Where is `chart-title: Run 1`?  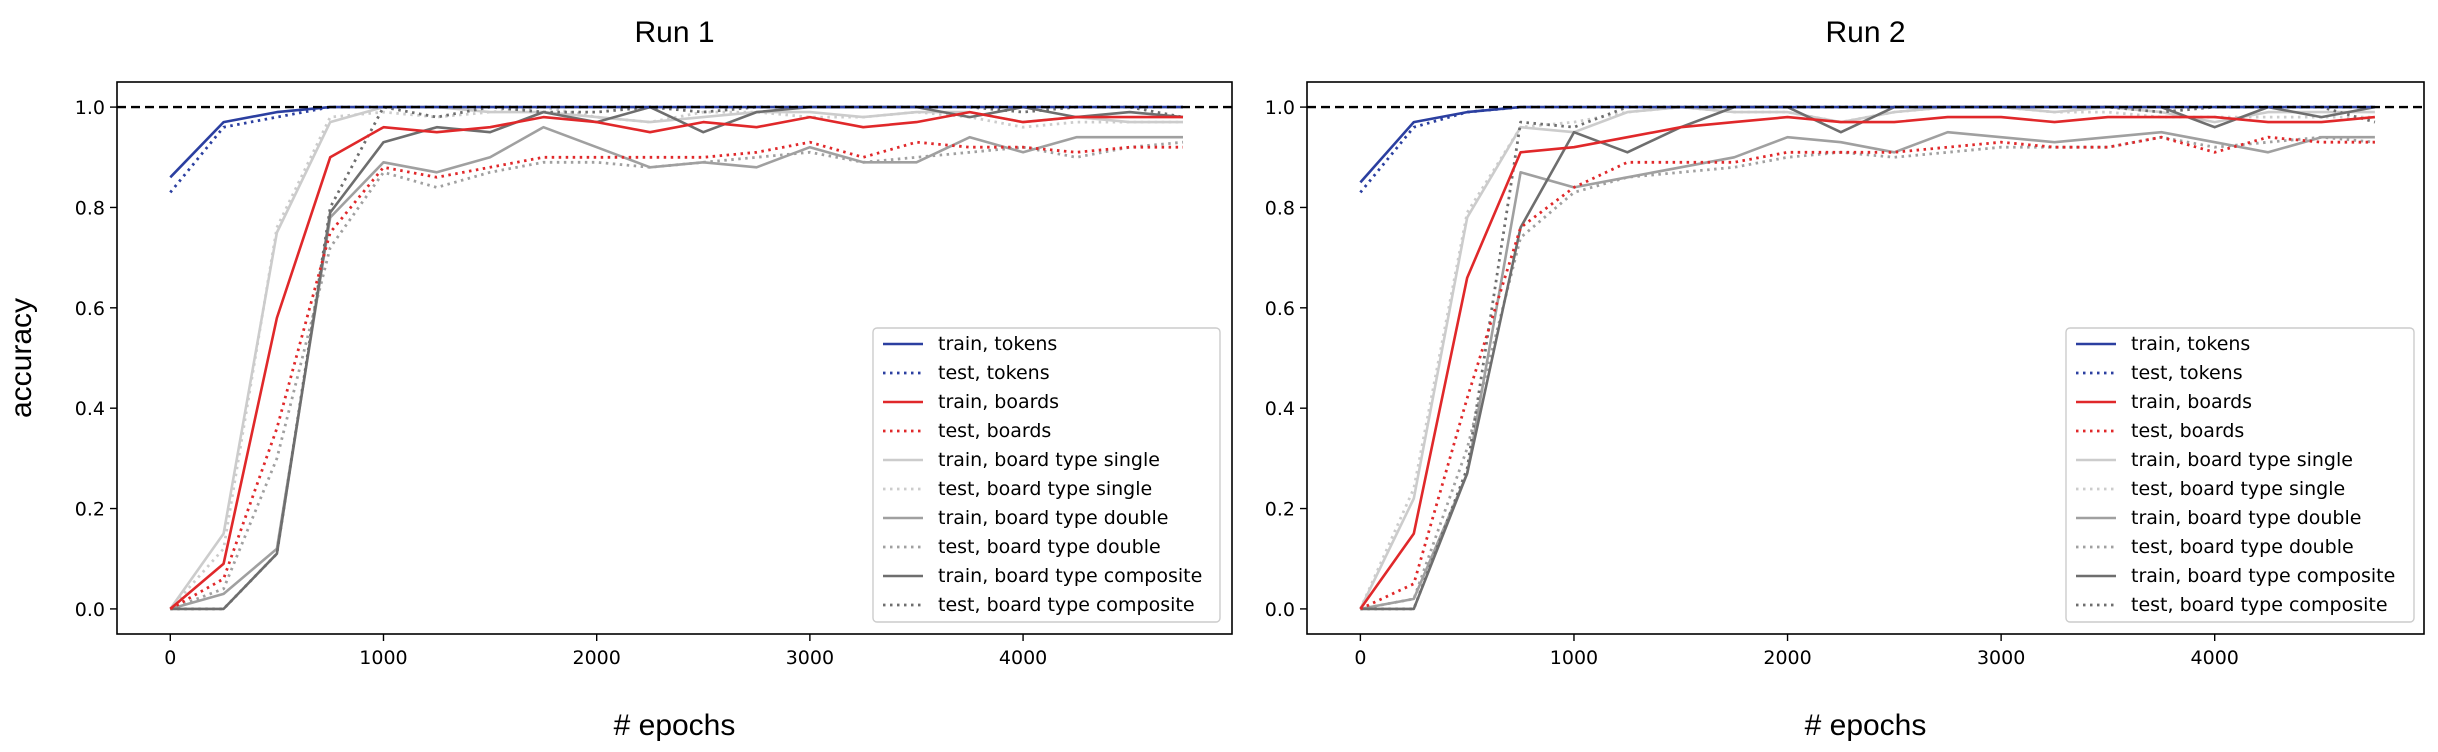 chart-title: Run 1 is located at coordinates (674, 32).